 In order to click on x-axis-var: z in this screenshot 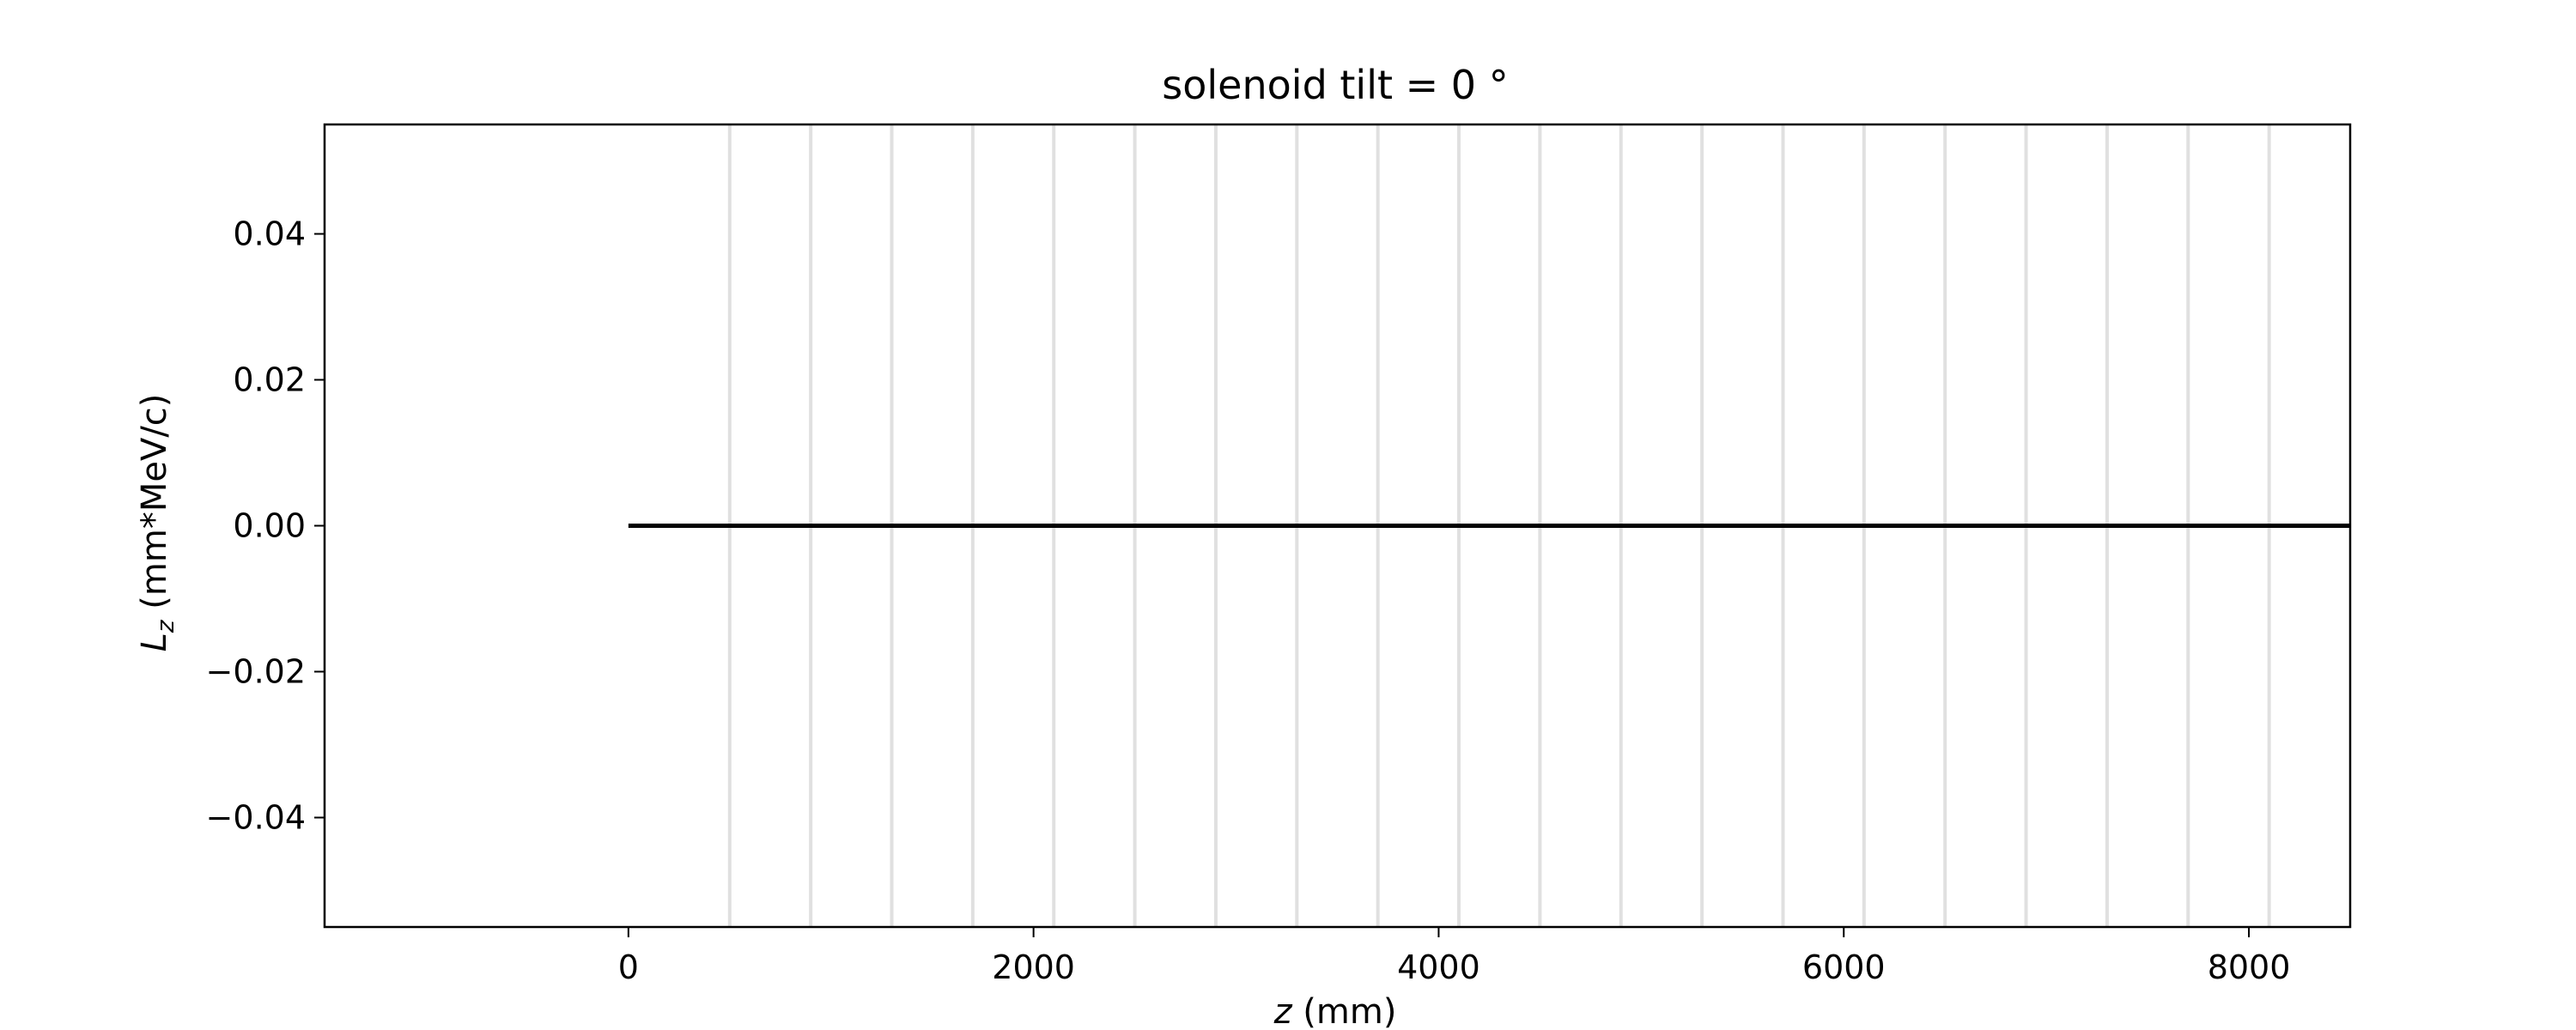, I will do `click(1283, 1011)`.